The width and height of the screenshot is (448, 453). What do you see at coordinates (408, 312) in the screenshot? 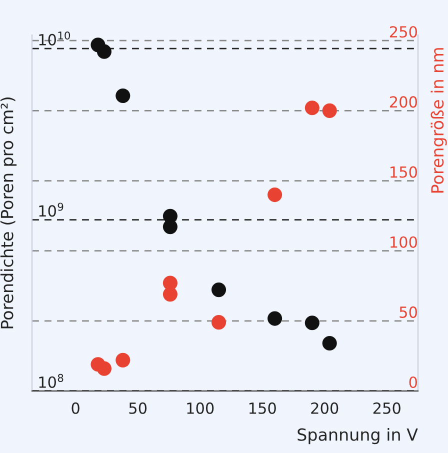
I see `y2-tick-label: 50` at bounding box center [408, 312].